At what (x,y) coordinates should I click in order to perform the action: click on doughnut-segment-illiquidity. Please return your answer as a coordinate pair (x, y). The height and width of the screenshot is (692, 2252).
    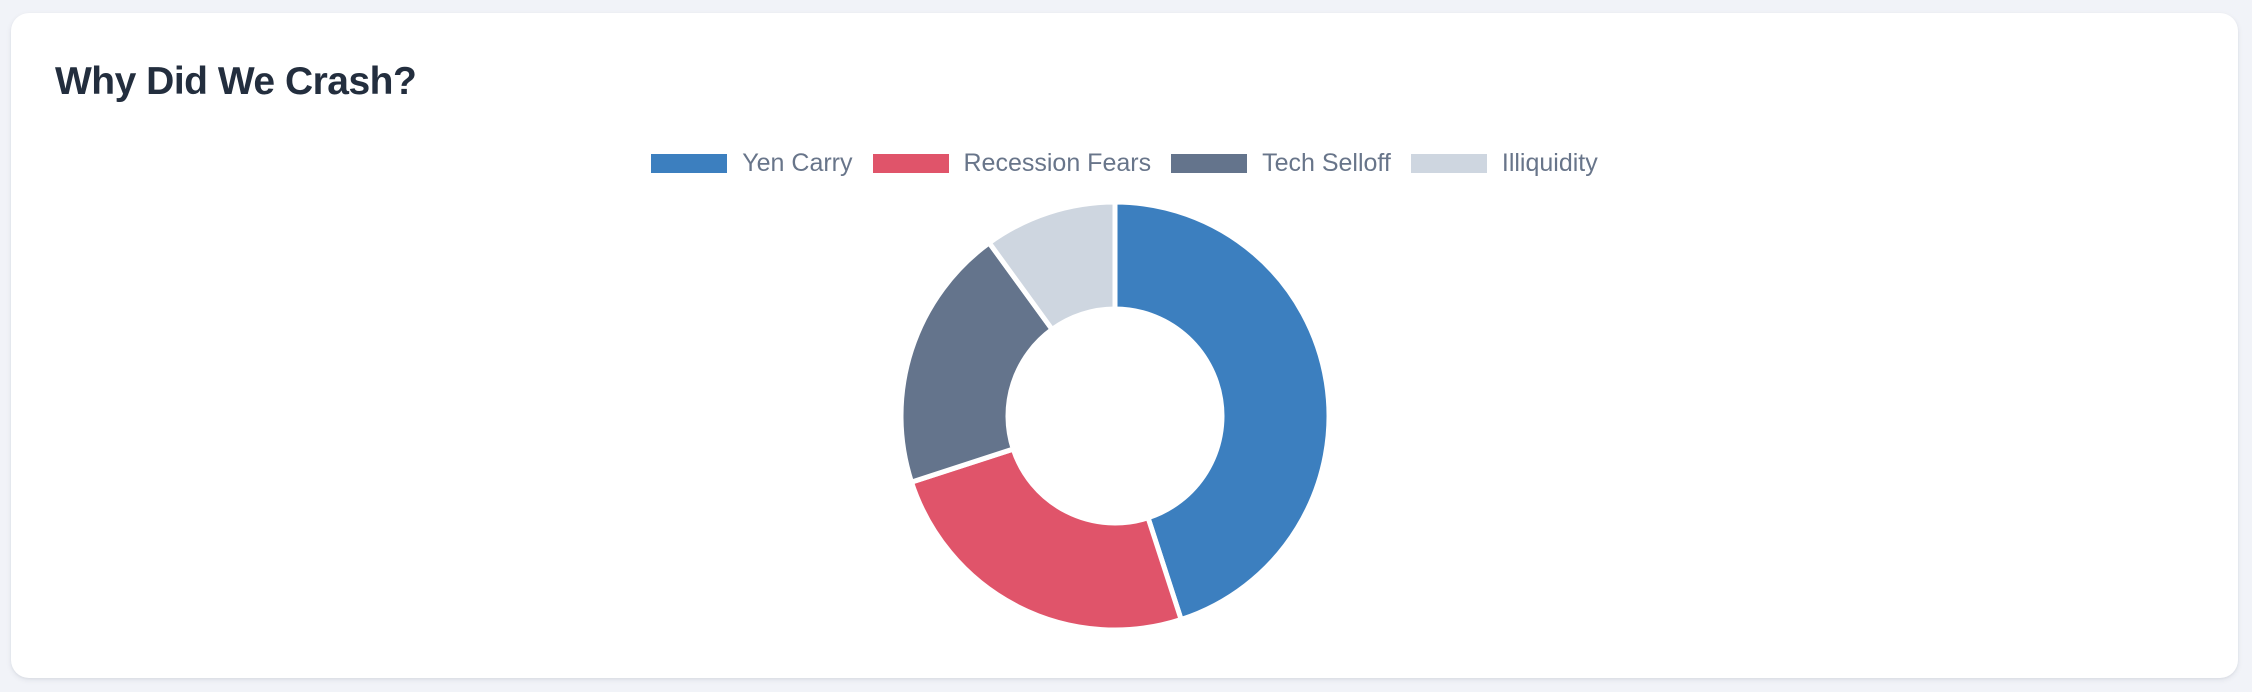
    Looking at the image, I should click on (1052, 265).